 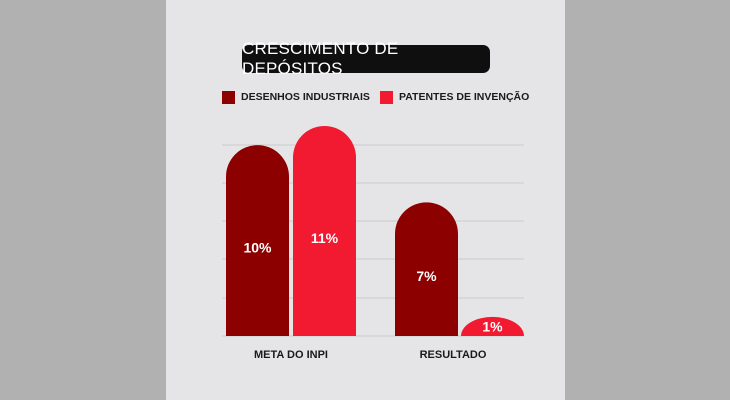 What do you see at coordinates (228, 97) in the screenshot?
I see `legend-swatch-desenhos` at bounding box center [228, 97].